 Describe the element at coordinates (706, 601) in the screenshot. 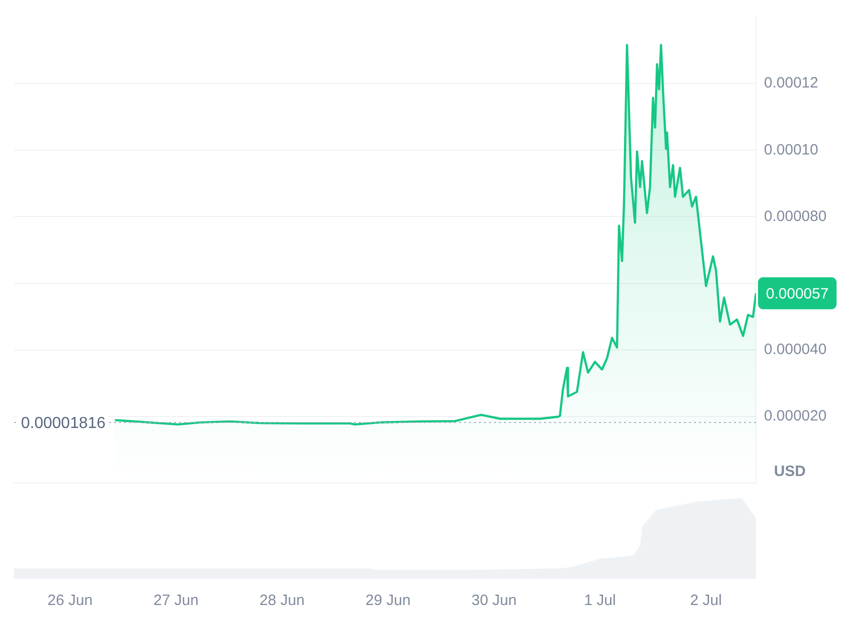

I see `x-tick-label: 2 Jul` at that location.